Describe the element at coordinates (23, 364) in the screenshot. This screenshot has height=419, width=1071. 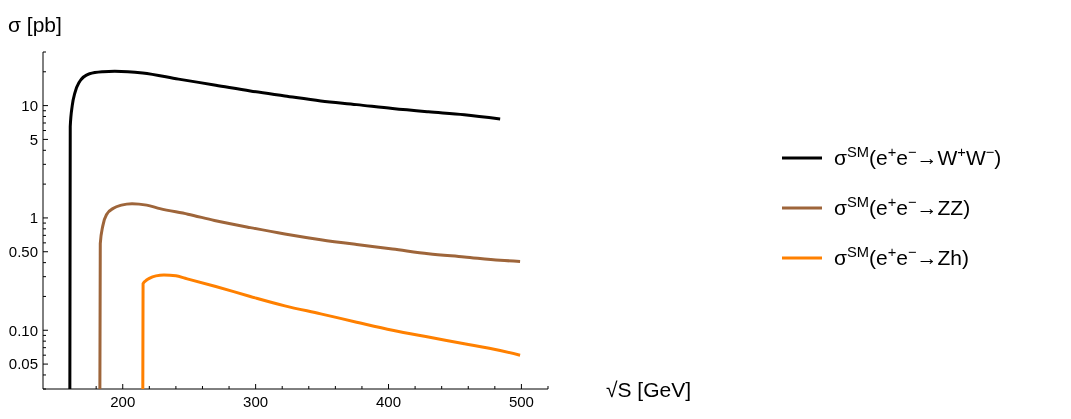
I see `y-tick-label: 0.05` at that location.